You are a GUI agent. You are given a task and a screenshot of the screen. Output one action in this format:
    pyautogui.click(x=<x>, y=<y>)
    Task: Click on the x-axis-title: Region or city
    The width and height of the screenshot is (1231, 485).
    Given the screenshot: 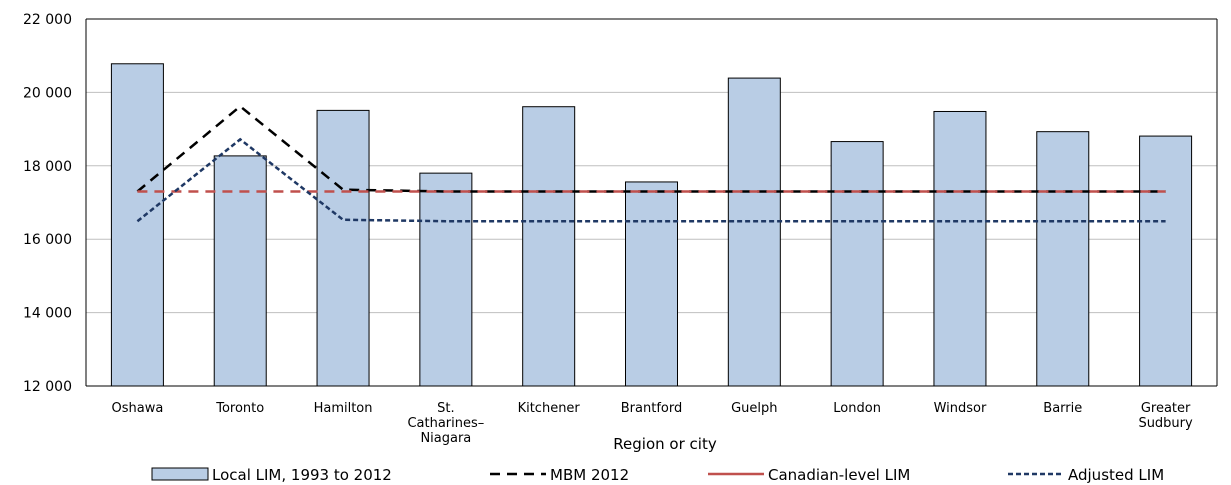 What is the action you would take?
    pyautogui.click(x=665, y=444)
    